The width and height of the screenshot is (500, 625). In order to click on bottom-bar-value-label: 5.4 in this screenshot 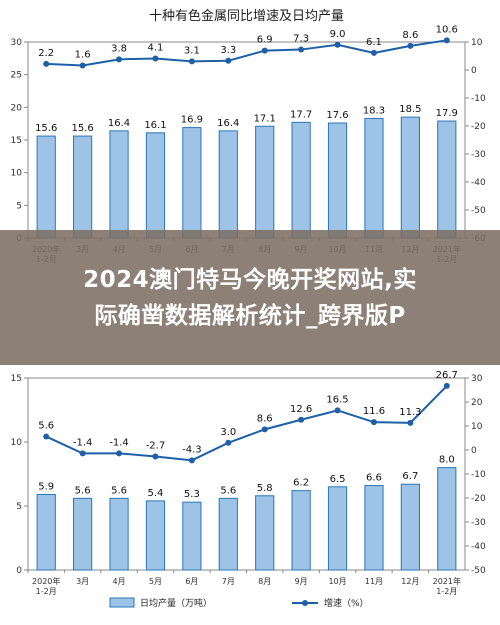, I will do `click(156, 493)`.